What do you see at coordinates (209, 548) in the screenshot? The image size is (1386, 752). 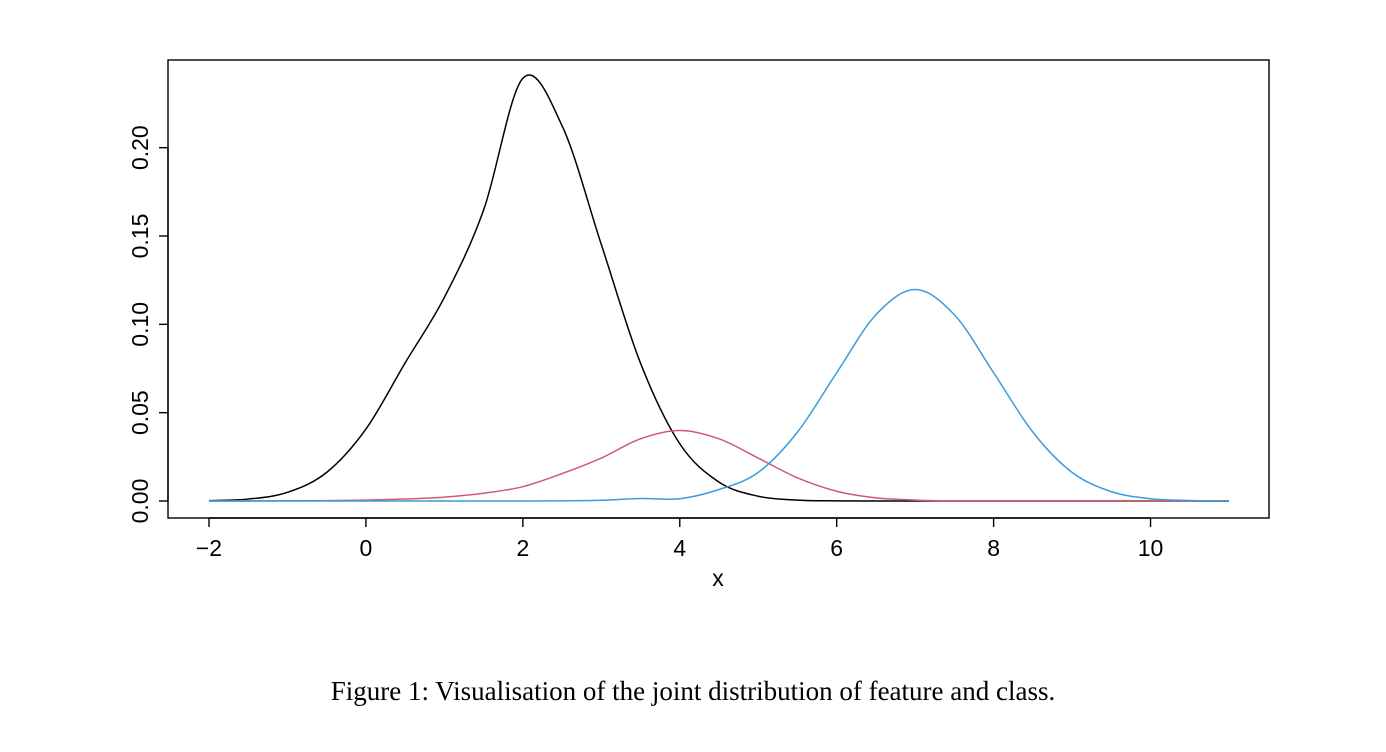 I see `x-tick-label: −2` at bounding box center [209, 548].